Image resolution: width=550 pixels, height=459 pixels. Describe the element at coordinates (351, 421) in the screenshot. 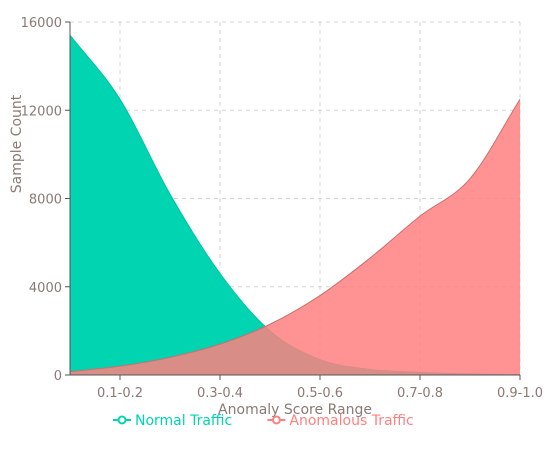

I see `legend-label: Anomalous Traffic` at that location.